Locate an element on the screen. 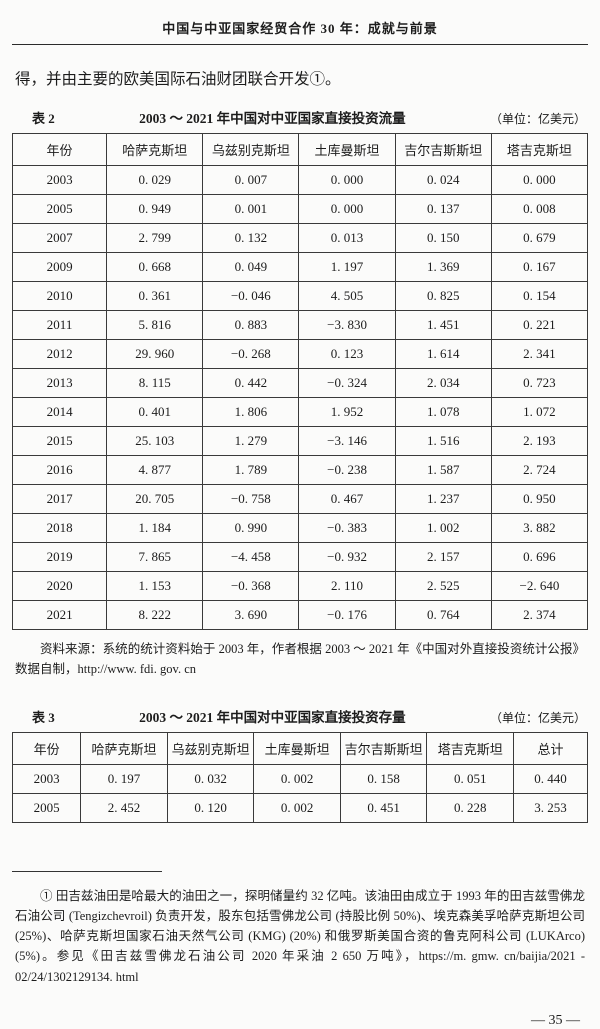 This screenshot has height=1029, width=600. year-cell: 2009 is located at coordinates (59, 267).